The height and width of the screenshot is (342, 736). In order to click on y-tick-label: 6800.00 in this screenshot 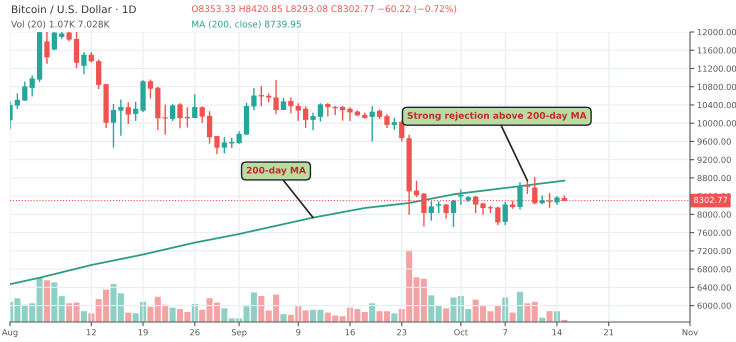, I will do `click(714, 269)`.